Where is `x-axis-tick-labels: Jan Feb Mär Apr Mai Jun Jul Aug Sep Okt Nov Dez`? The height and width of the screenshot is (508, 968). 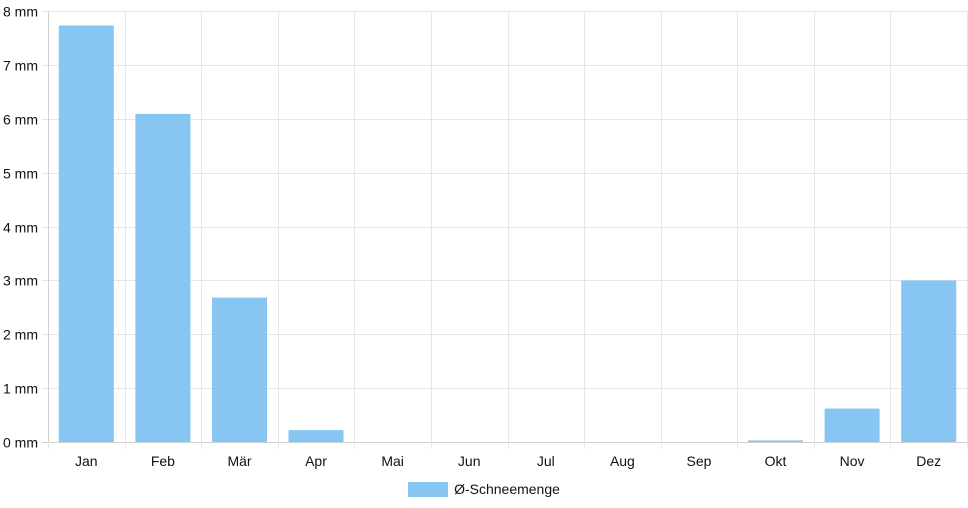 x-axis-tick-labels: Jan Feb Mär Apr Mai Jun Jul Aug Sep Okt Nov Dez is located at coordinates (508, 461).